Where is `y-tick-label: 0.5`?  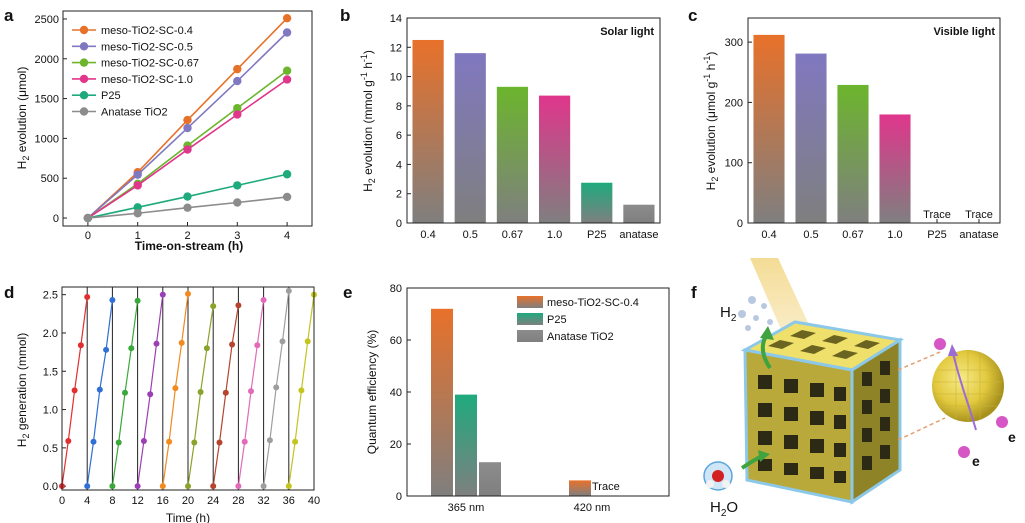 y-tick-label: 0.5 is located at coordinates (50, 449).